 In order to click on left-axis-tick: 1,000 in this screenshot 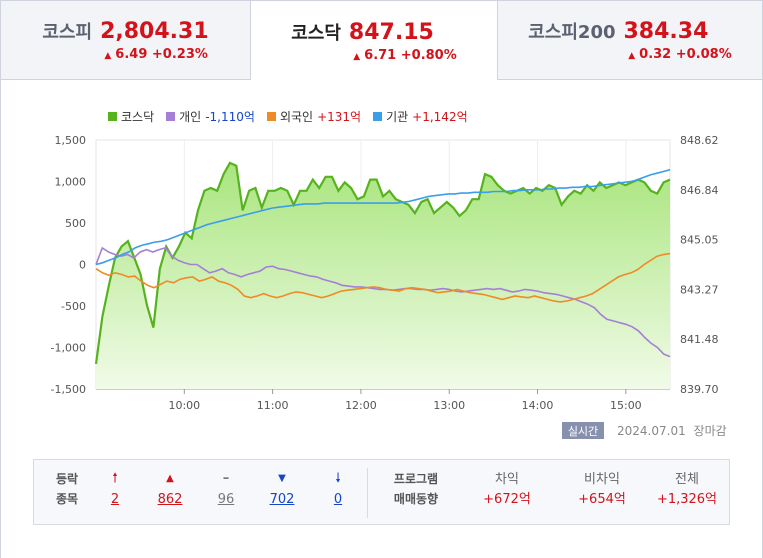, I will do `click(71, 182)`.